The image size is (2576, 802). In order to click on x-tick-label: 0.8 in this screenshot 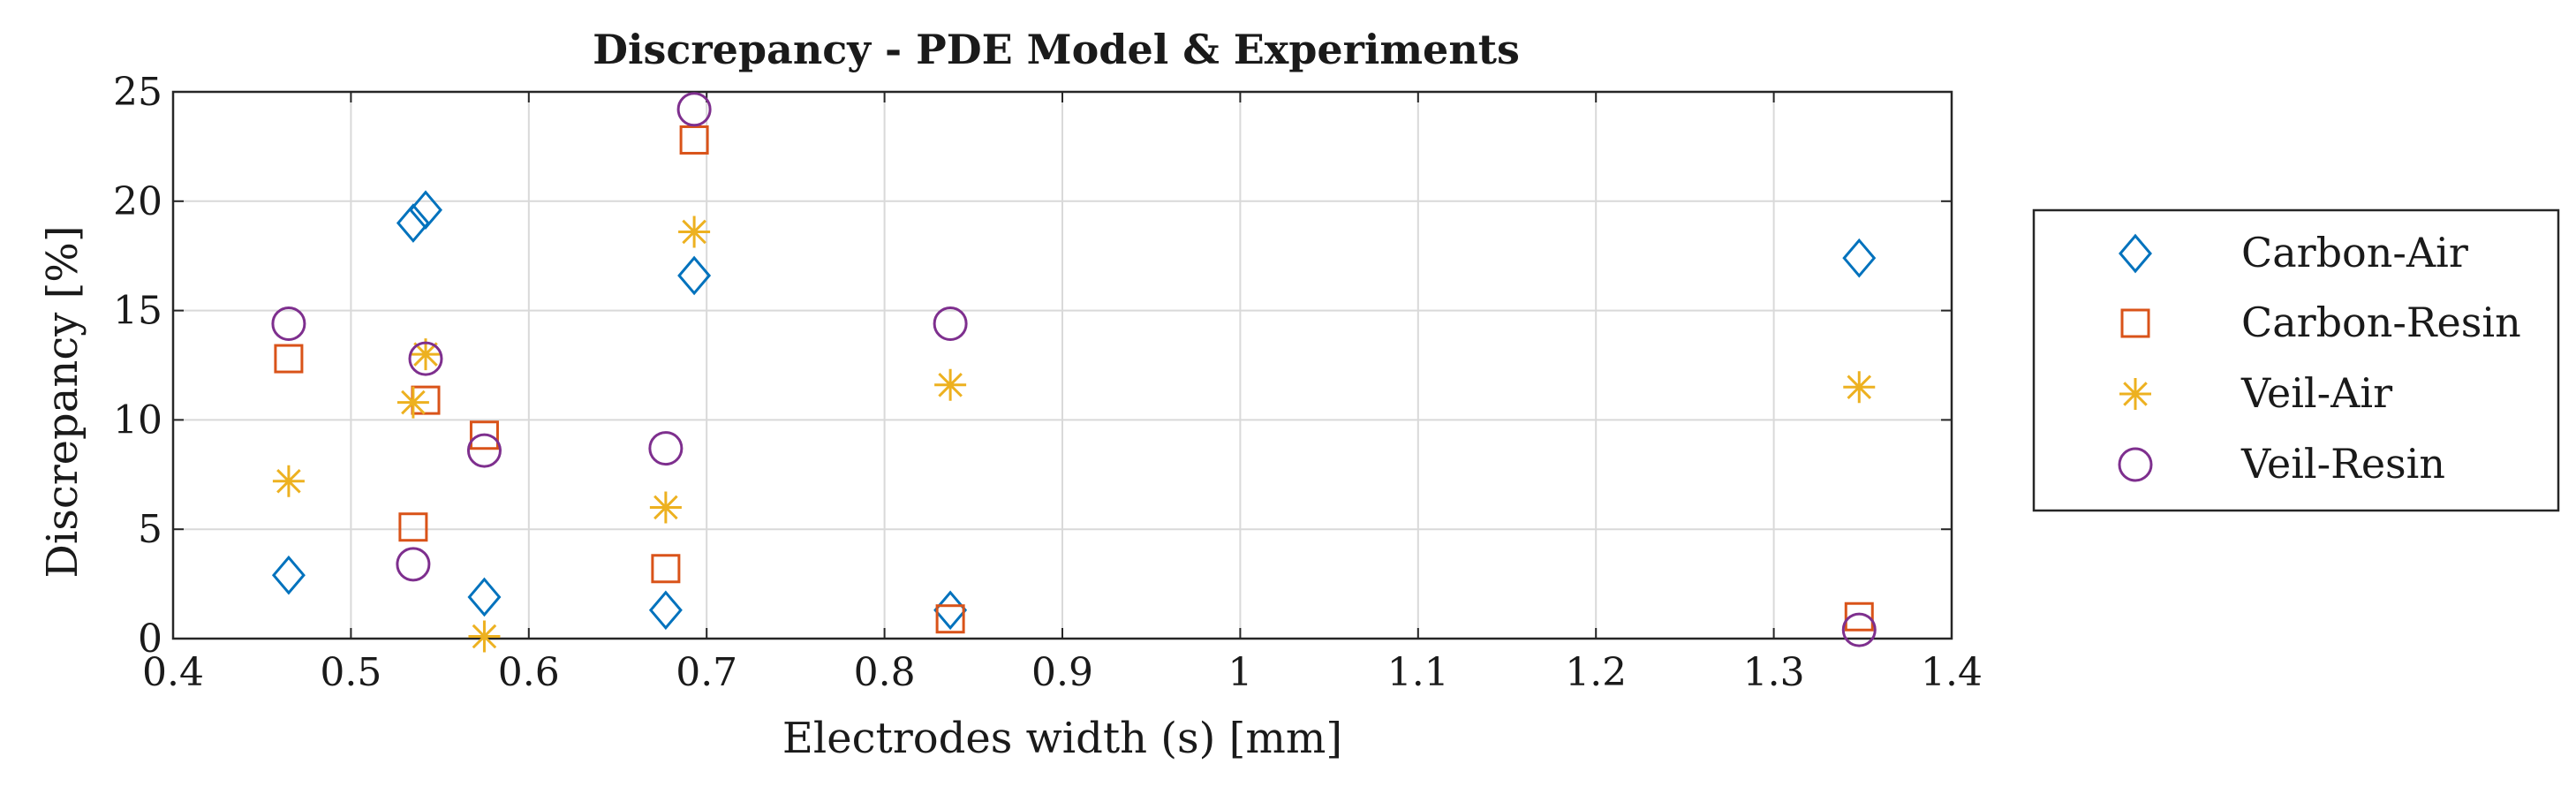, I will do `click(885, 673)`.